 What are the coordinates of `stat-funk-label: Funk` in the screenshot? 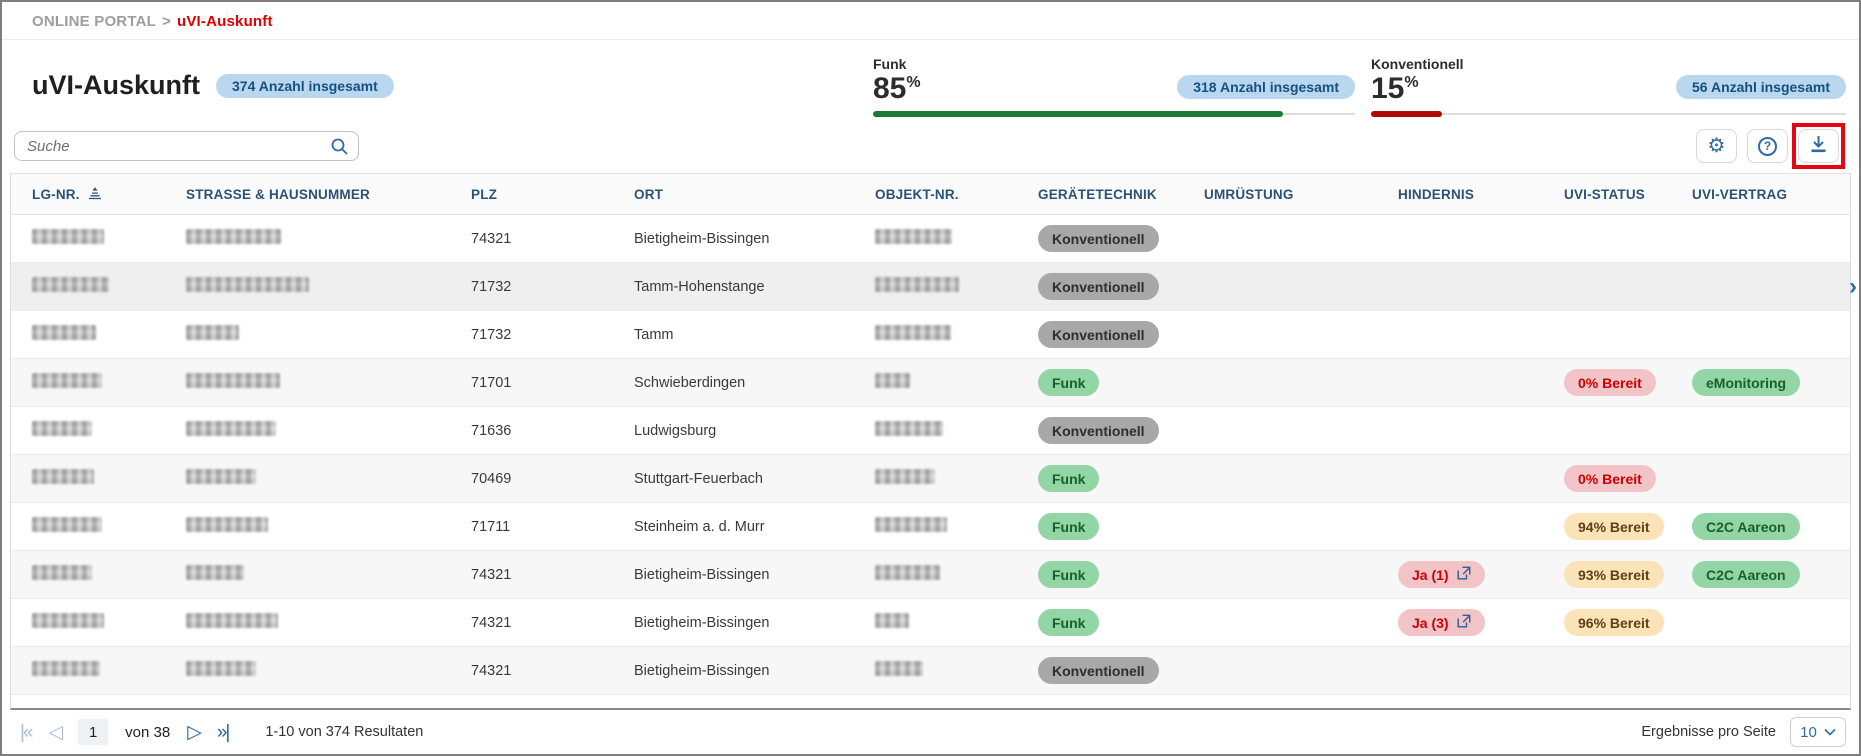 It's located at (890, 64).